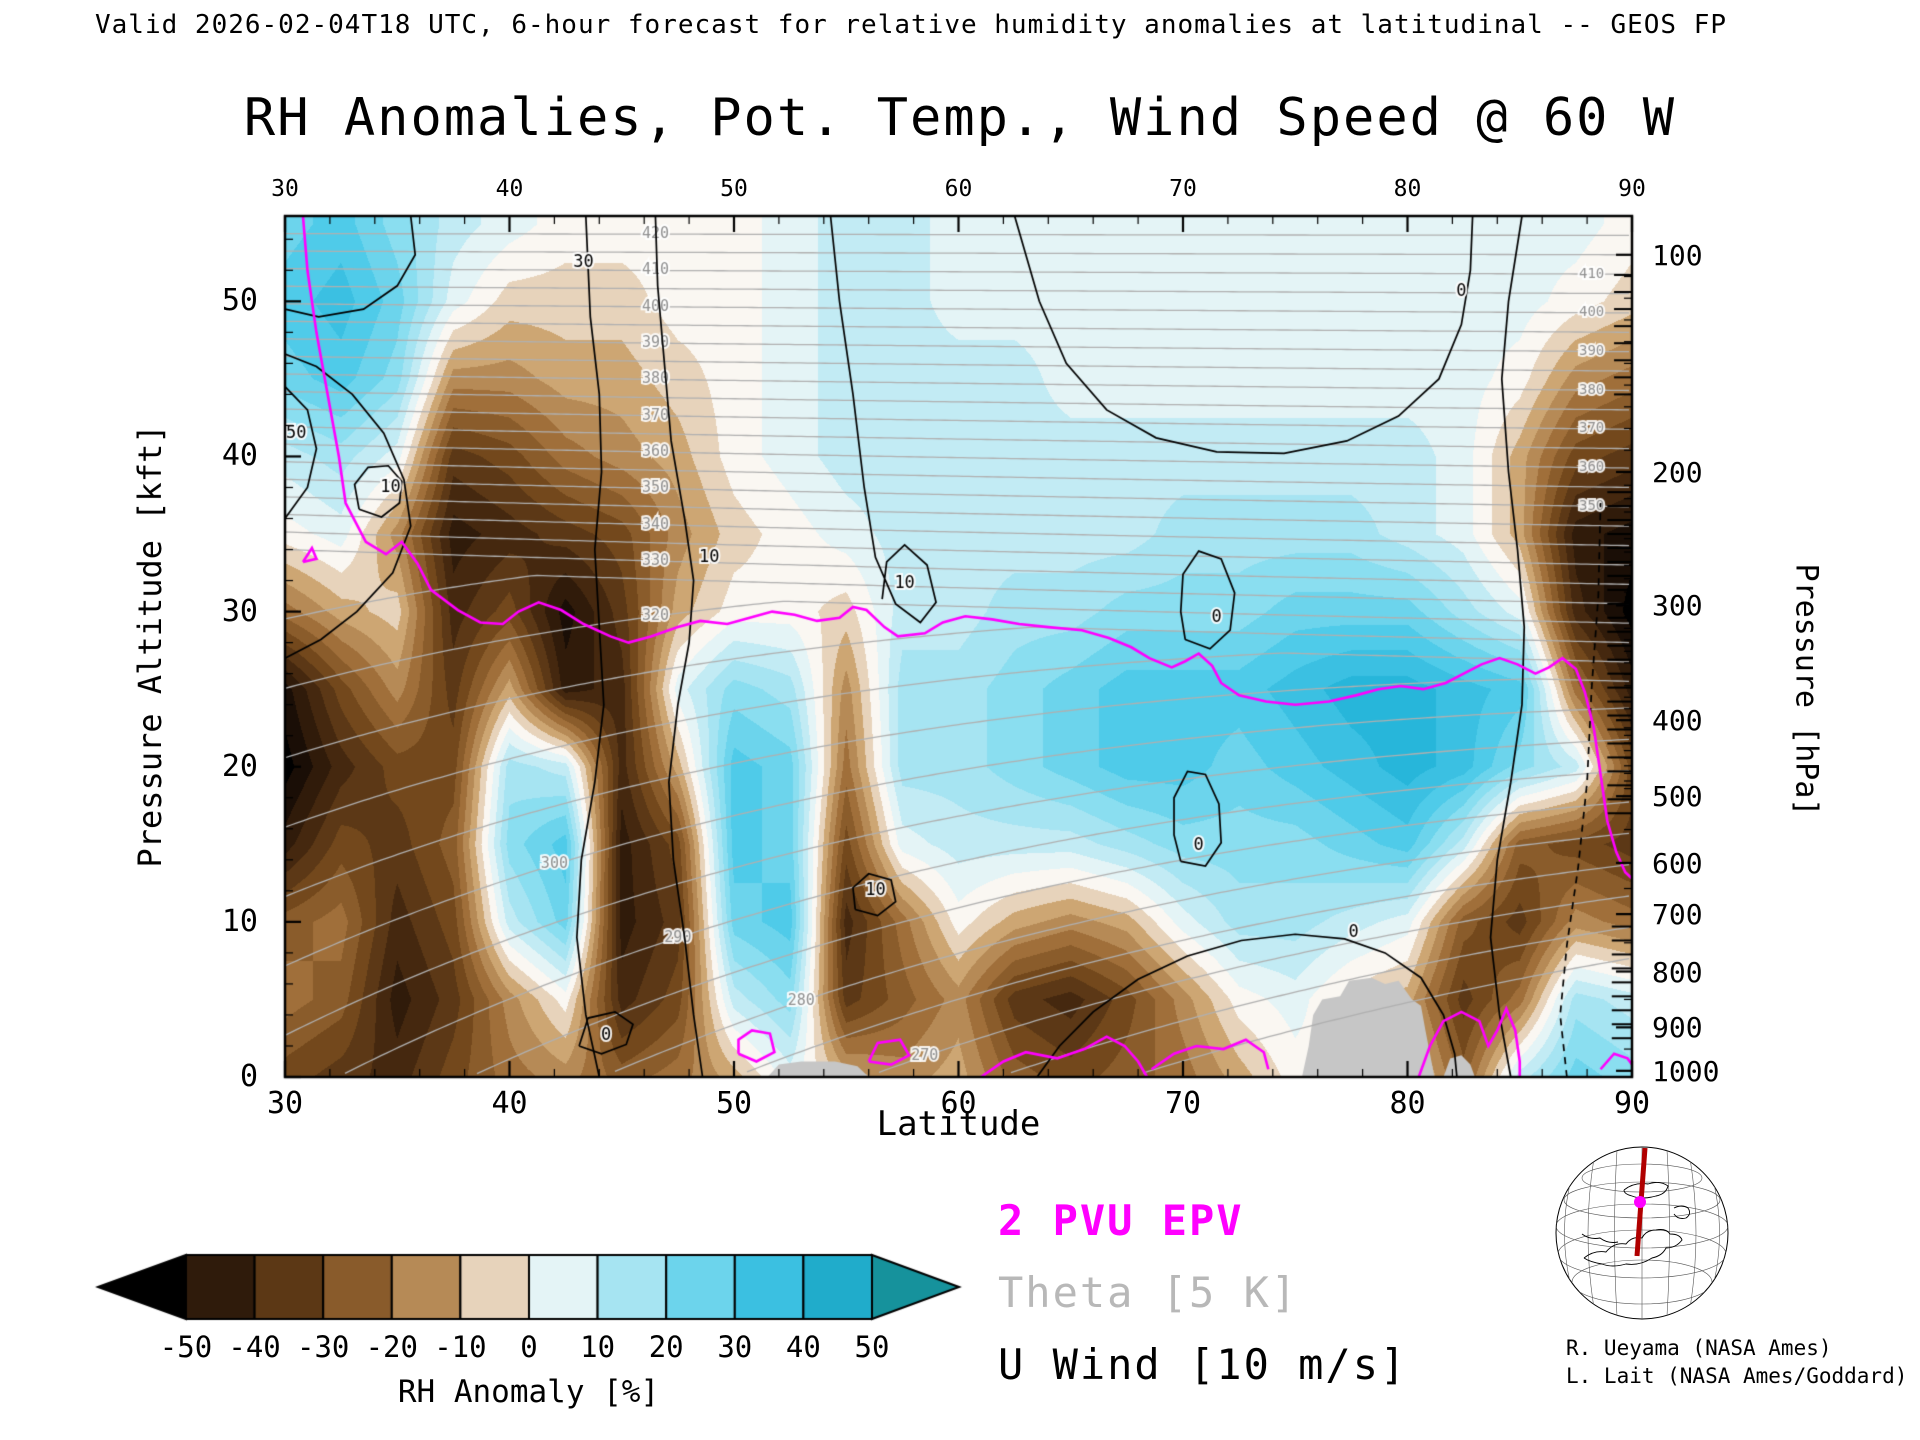 The width and height of the screenshot is (1920, 1440). What do you see at coordinates (1121, 1220) in the screenshot?
I see `legend-pvu-epv: 2 PVU EPV` at bounding box center [1121, 1220].